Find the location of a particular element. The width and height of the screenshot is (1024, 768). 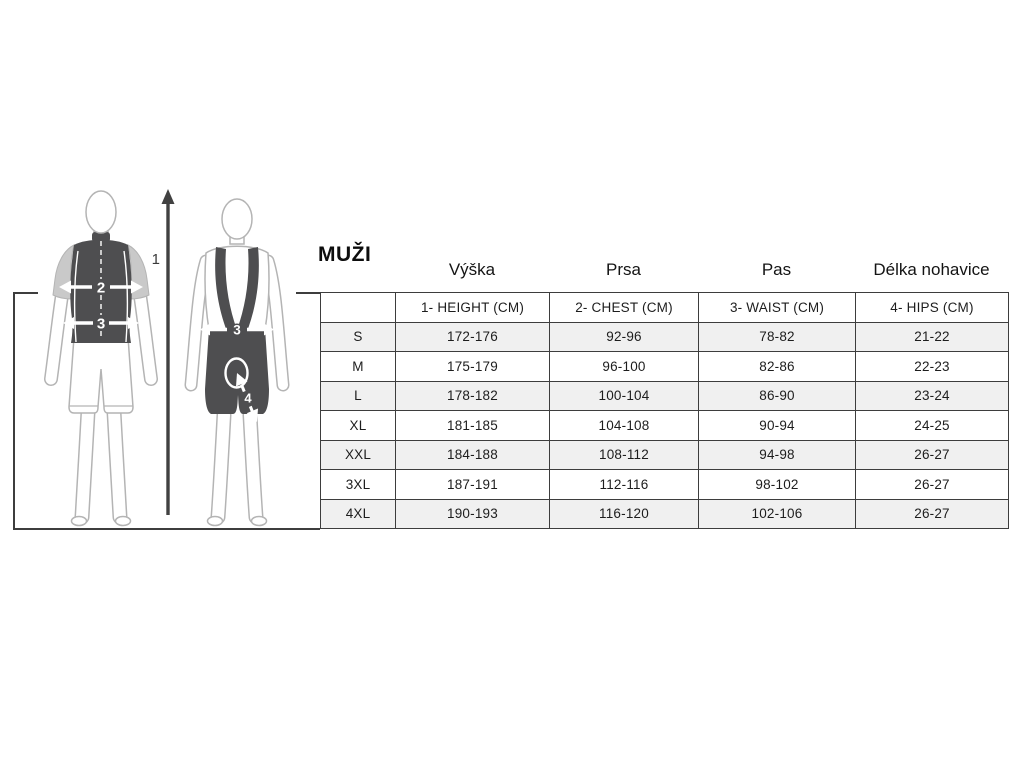

measurement-figures: 2 3 1 is located at coordinates (167, 358).